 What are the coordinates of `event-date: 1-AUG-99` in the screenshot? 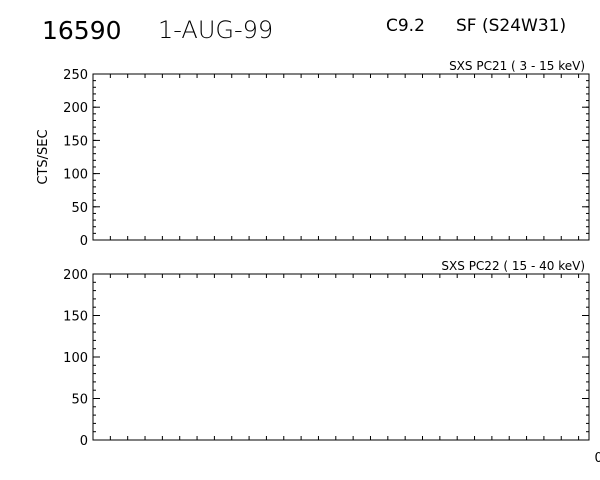 It's located at (216, 30).